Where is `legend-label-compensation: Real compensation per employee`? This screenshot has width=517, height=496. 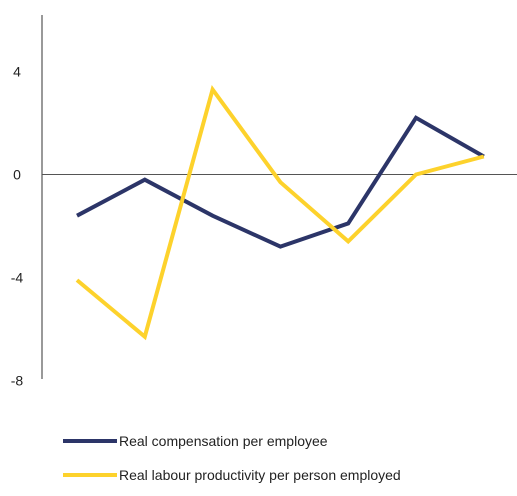
legend-label-compensation: Real compensation per employee is located at coordinates (223, 441).